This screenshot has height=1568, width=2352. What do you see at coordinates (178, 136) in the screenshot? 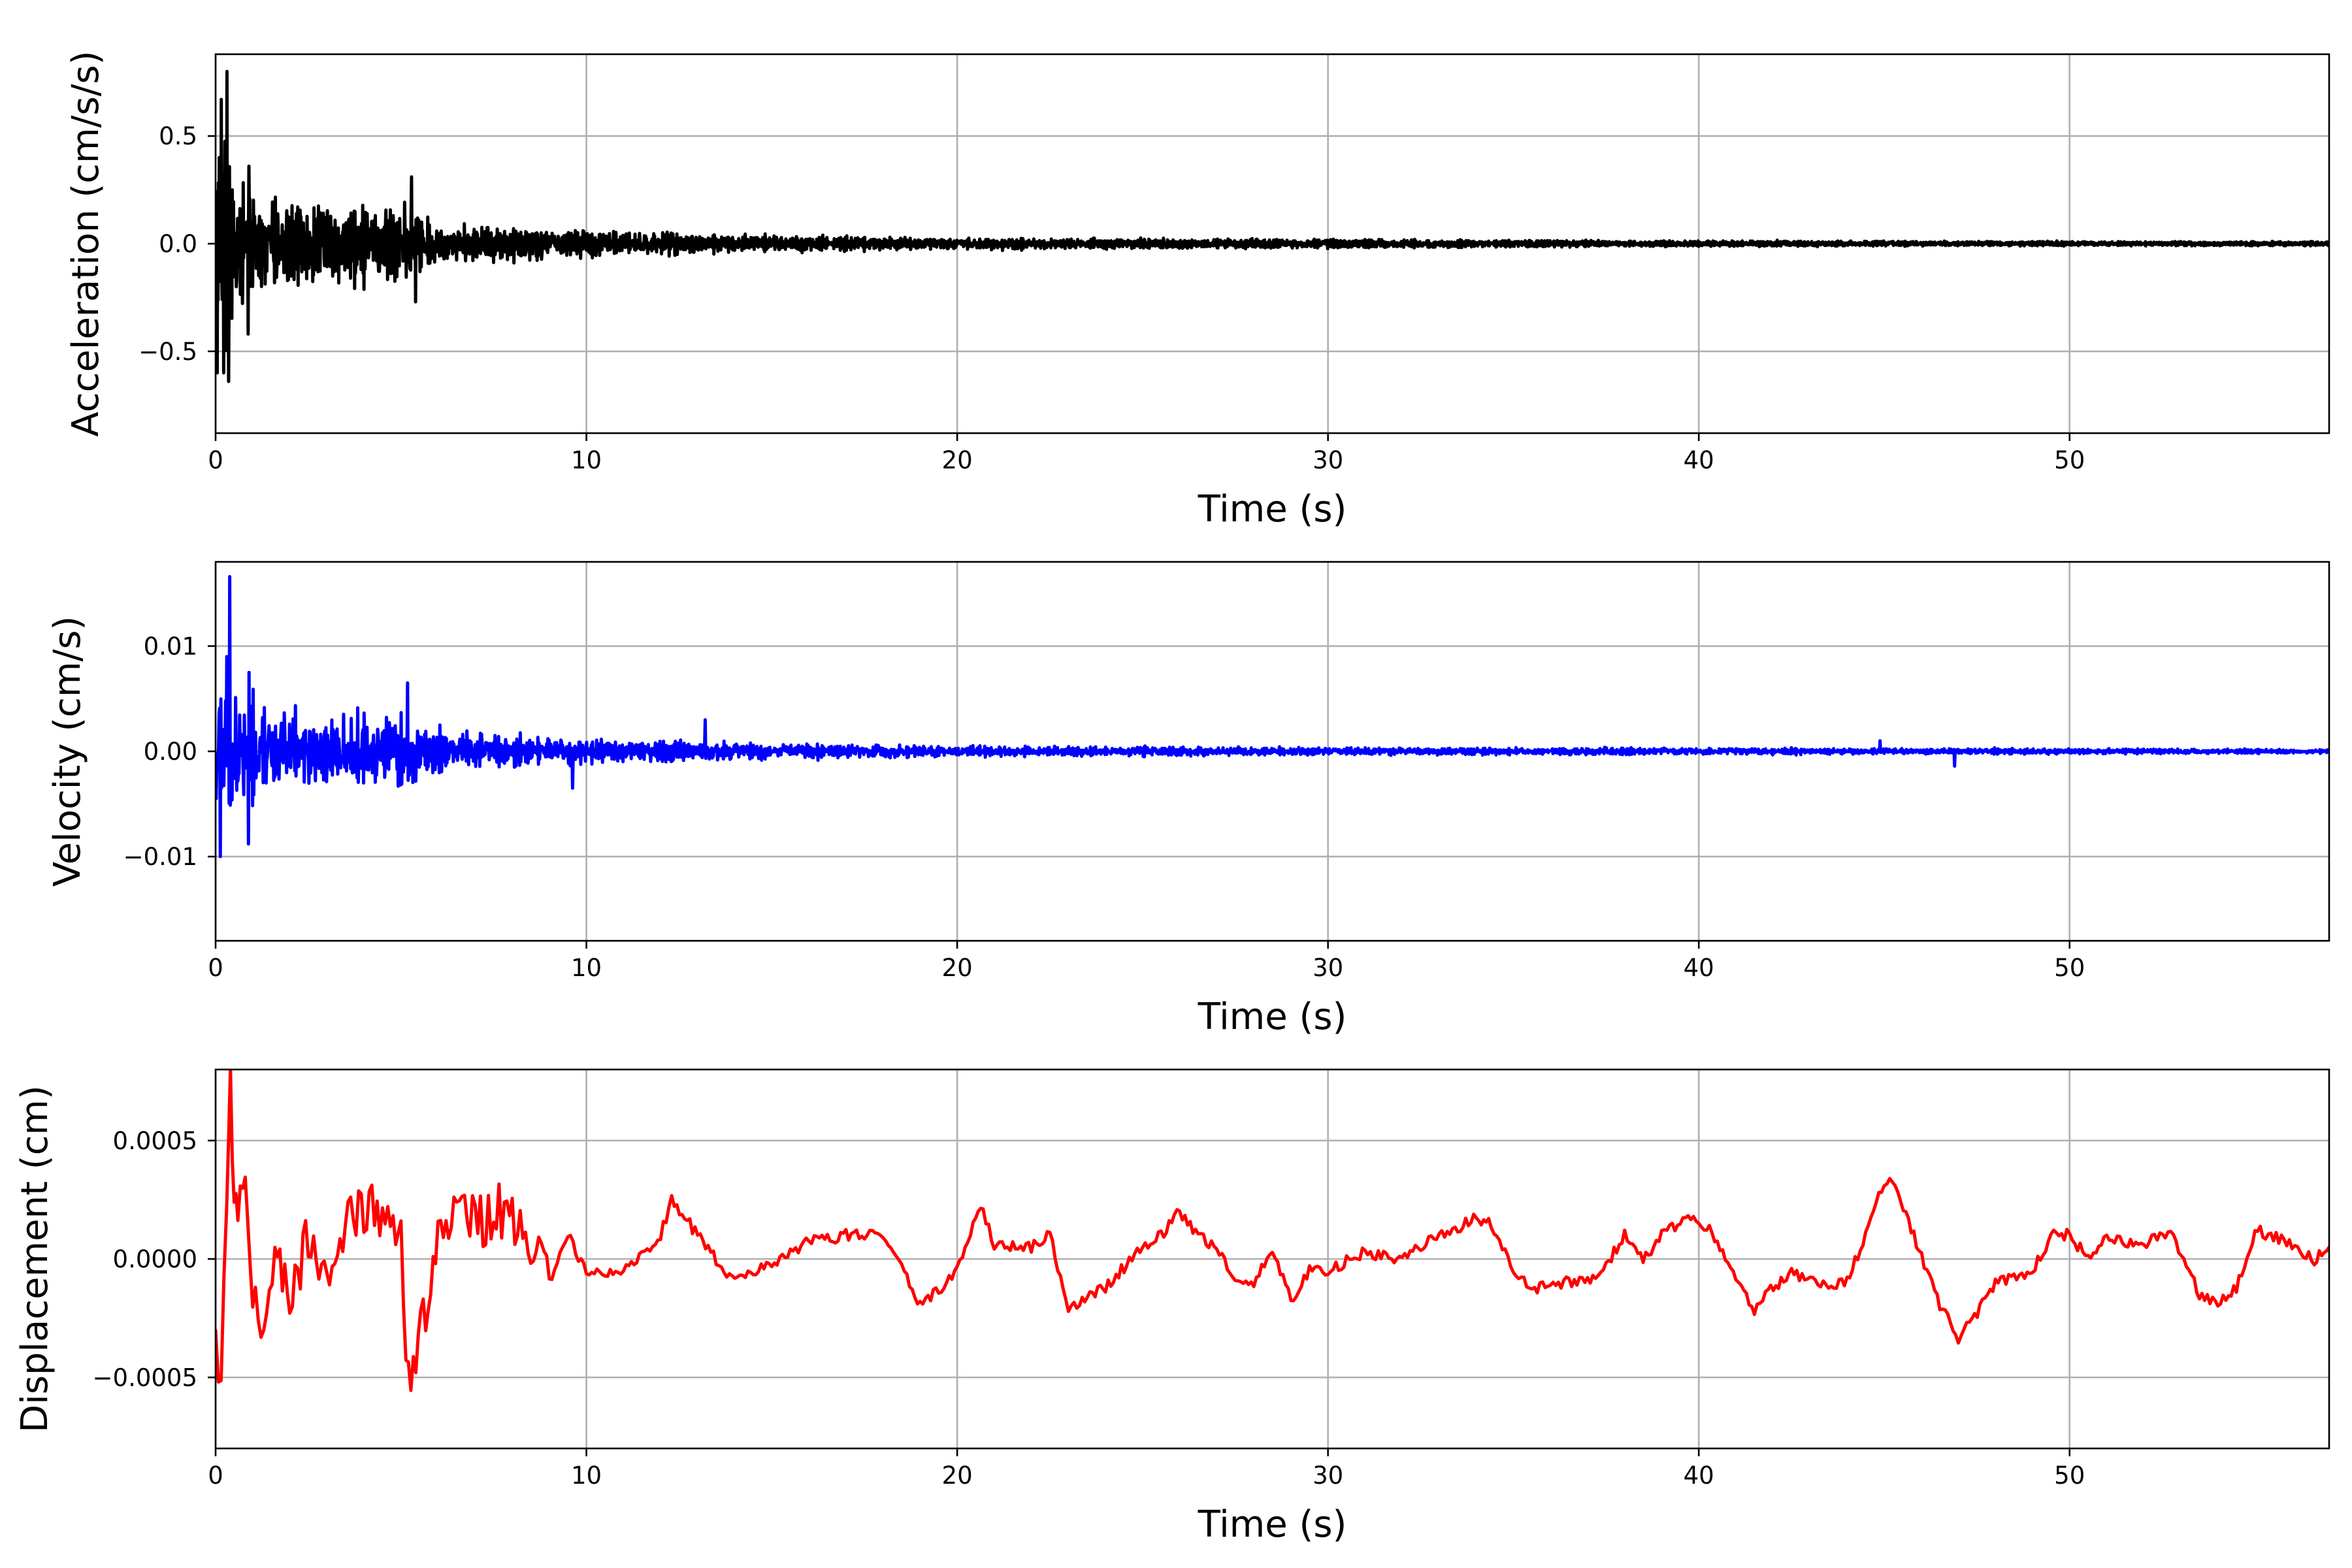
I see `acceleration-y-tick-label-2: 0.5` at bounding box center [178, 136].